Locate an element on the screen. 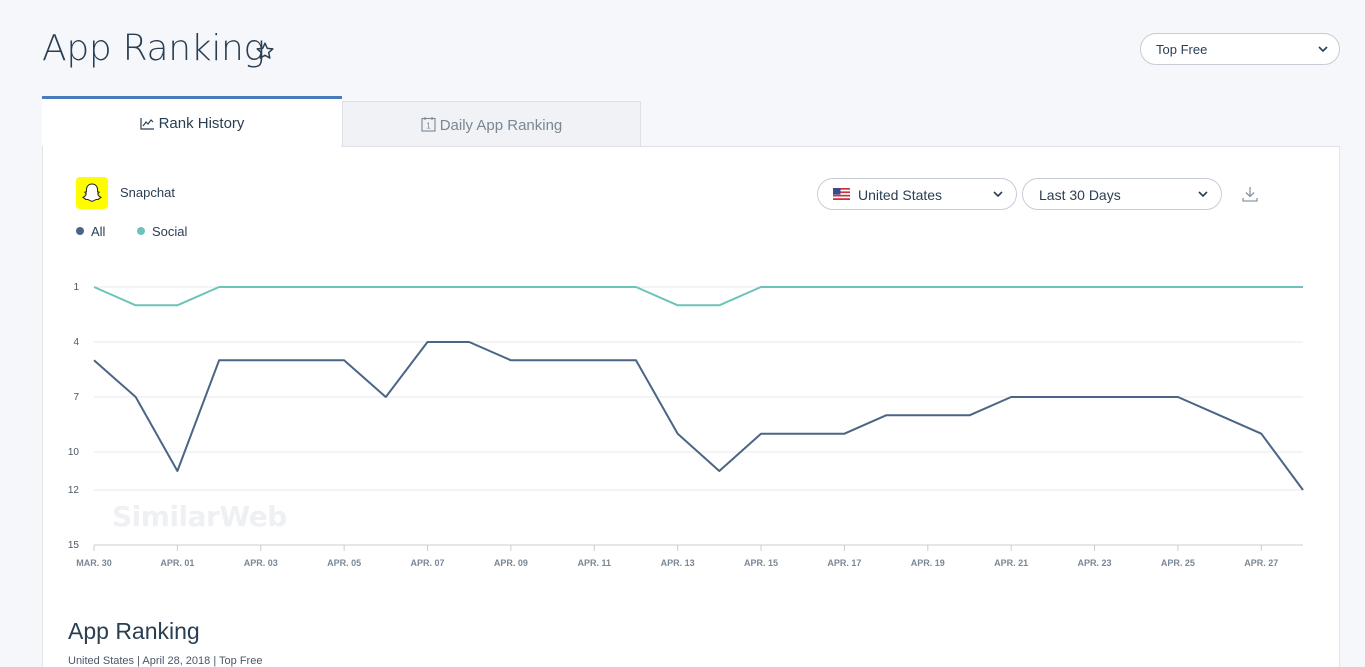  similarweb-watermark: SimilarWeb is located at coordinates (199, 516).